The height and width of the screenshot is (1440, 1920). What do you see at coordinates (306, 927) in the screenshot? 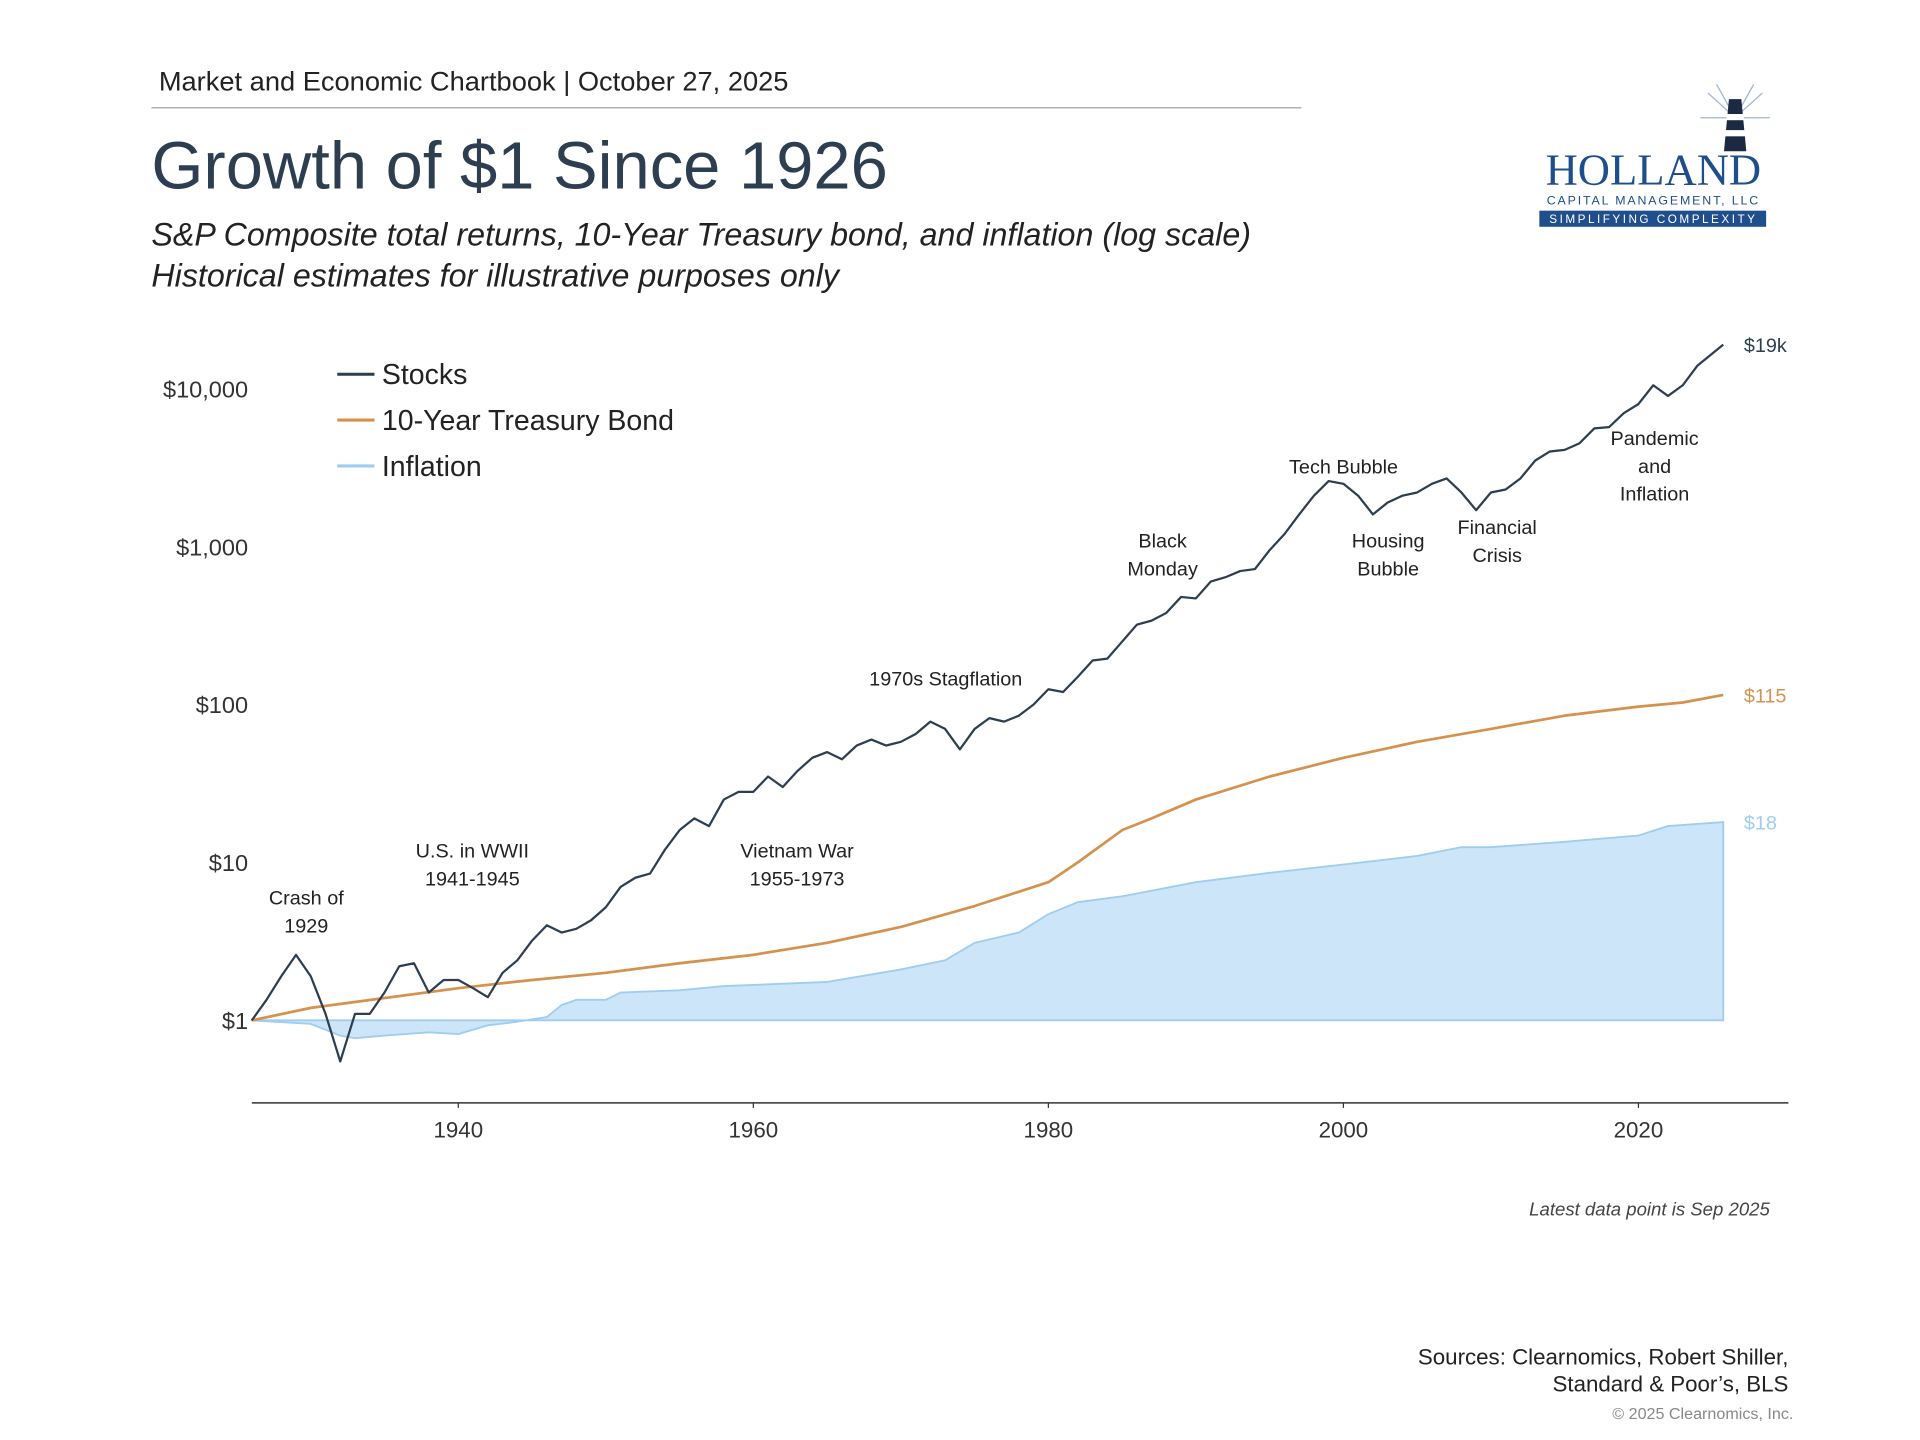
I see `annotation: 1929` at bounding box center [306, 927].